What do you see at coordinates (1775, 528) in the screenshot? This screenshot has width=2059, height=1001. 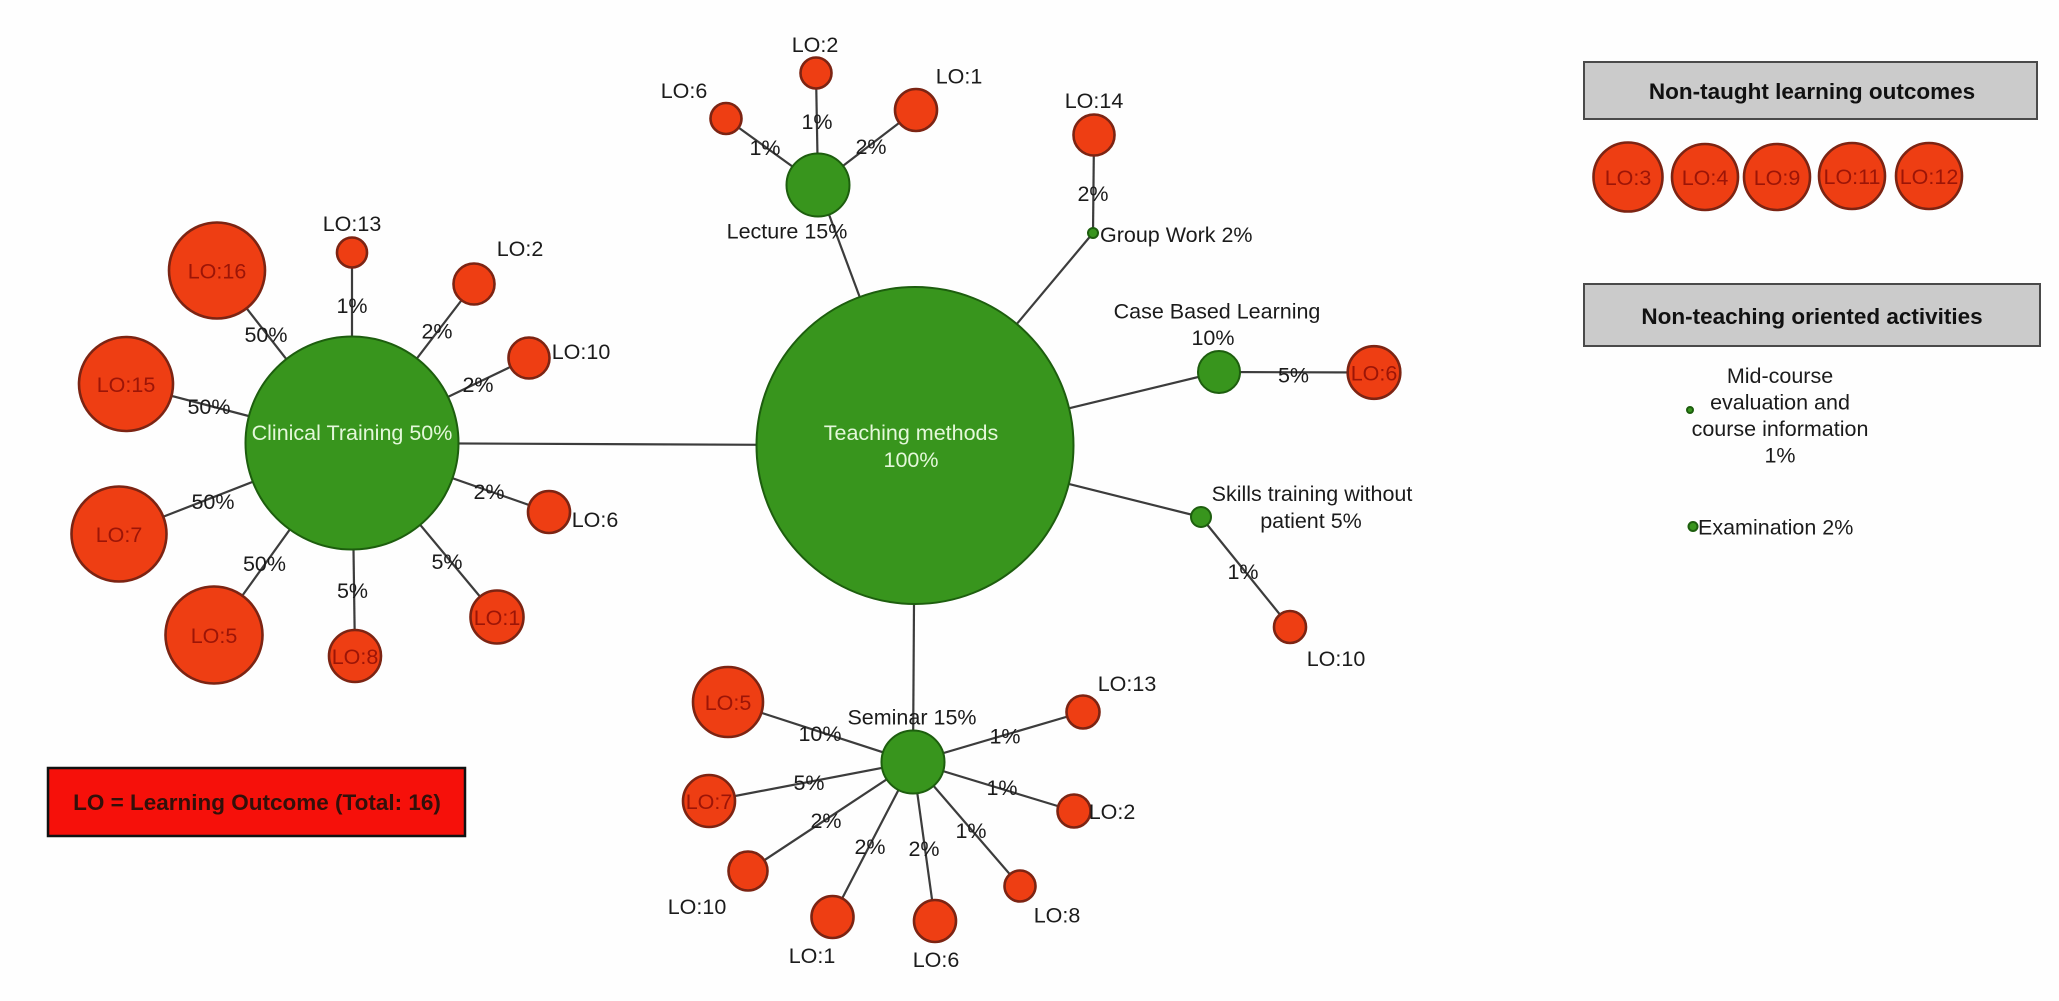 I see `svg-text: Examination 2%` at bounding box center [1775, 528].